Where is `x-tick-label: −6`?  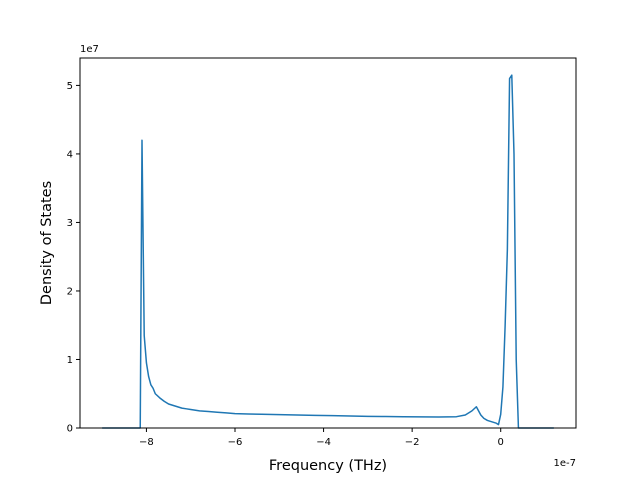 x-tick-label: −6 is located at coordinates (235, 442).